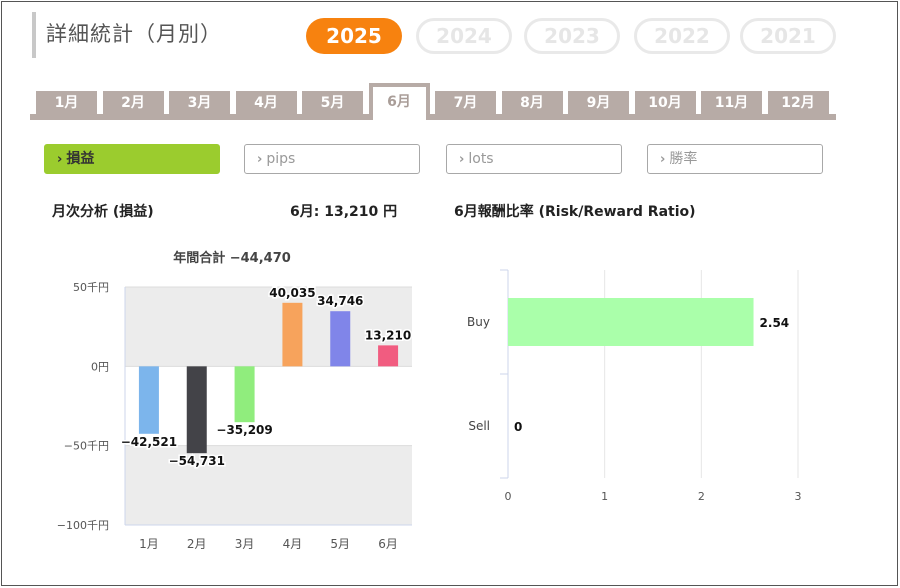  Describe the element at coordinates (604, 496) in the screenshot. I see `x-tick-label: 1` at that location.